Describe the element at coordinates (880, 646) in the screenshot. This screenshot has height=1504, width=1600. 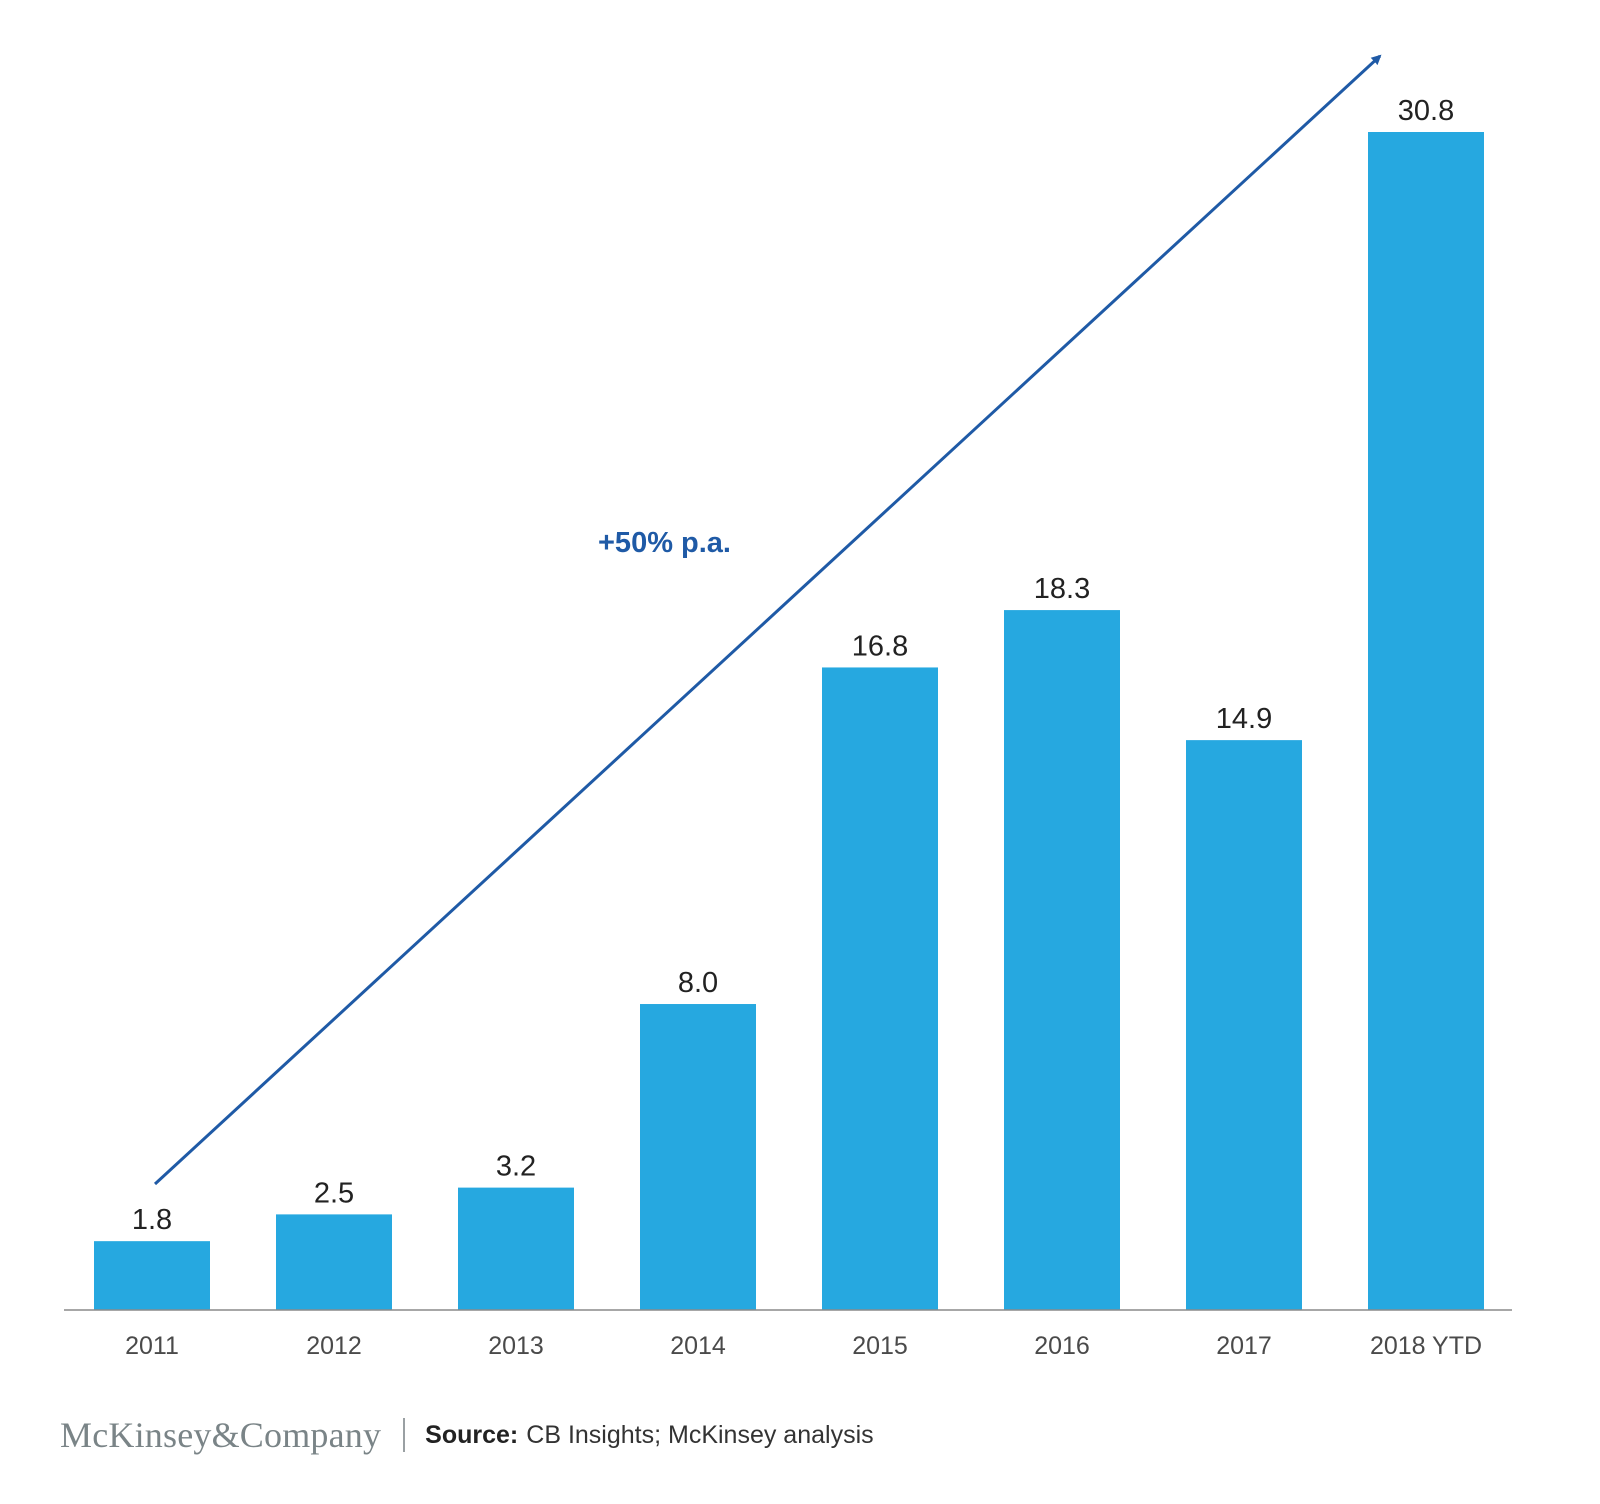
I see `value-label-2015: 16.8` at that location.